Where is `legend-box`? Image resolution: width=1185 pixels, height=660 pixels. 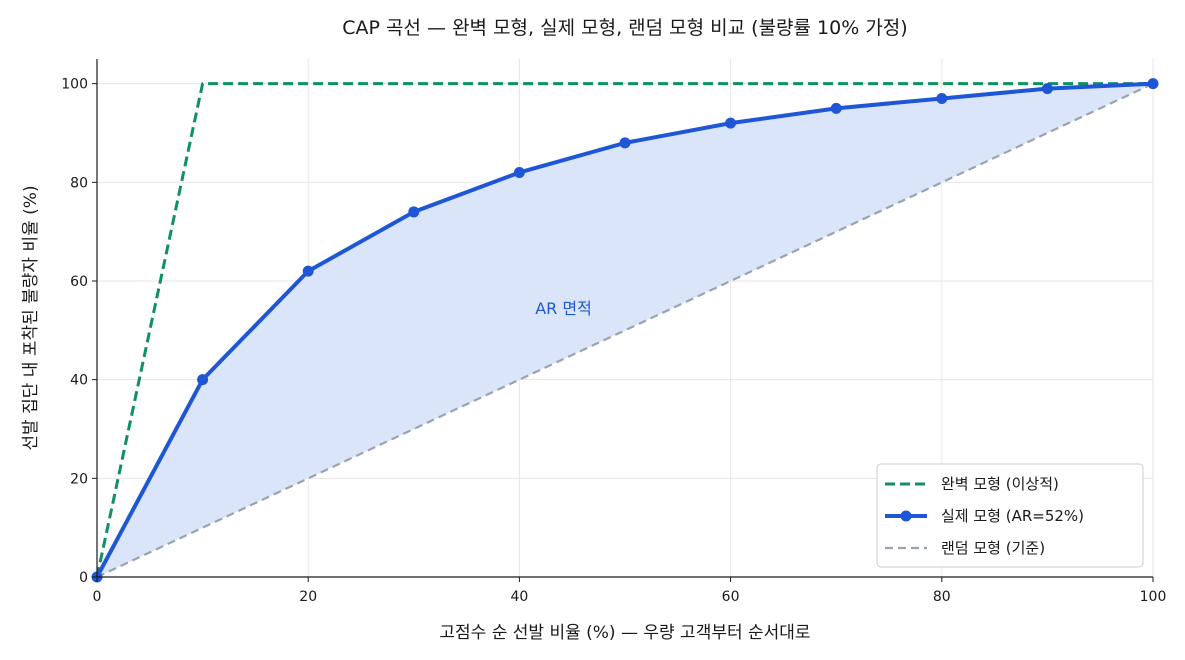 legend-box is located at coordinates (1010, 515).